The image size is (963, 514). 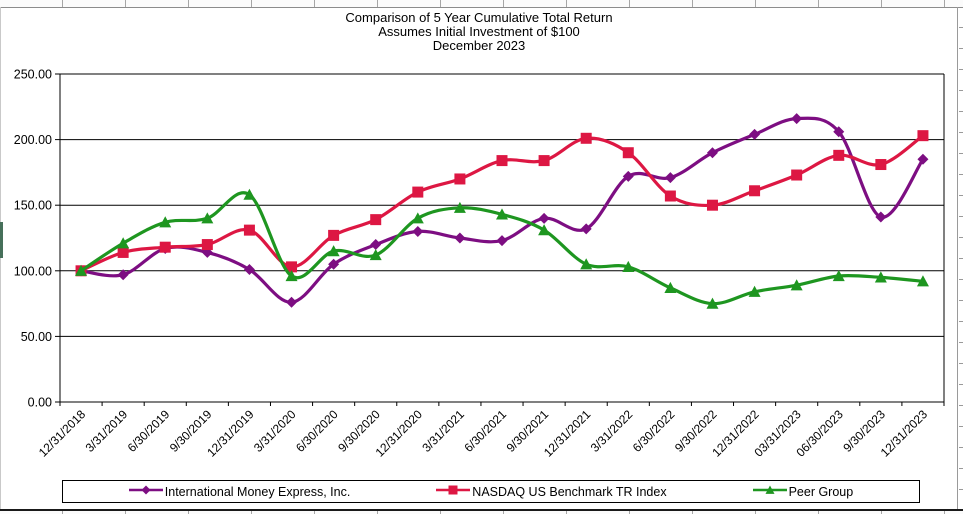 I want to click on spreadsheet-row-strip-top, so click(x=481, y=4).